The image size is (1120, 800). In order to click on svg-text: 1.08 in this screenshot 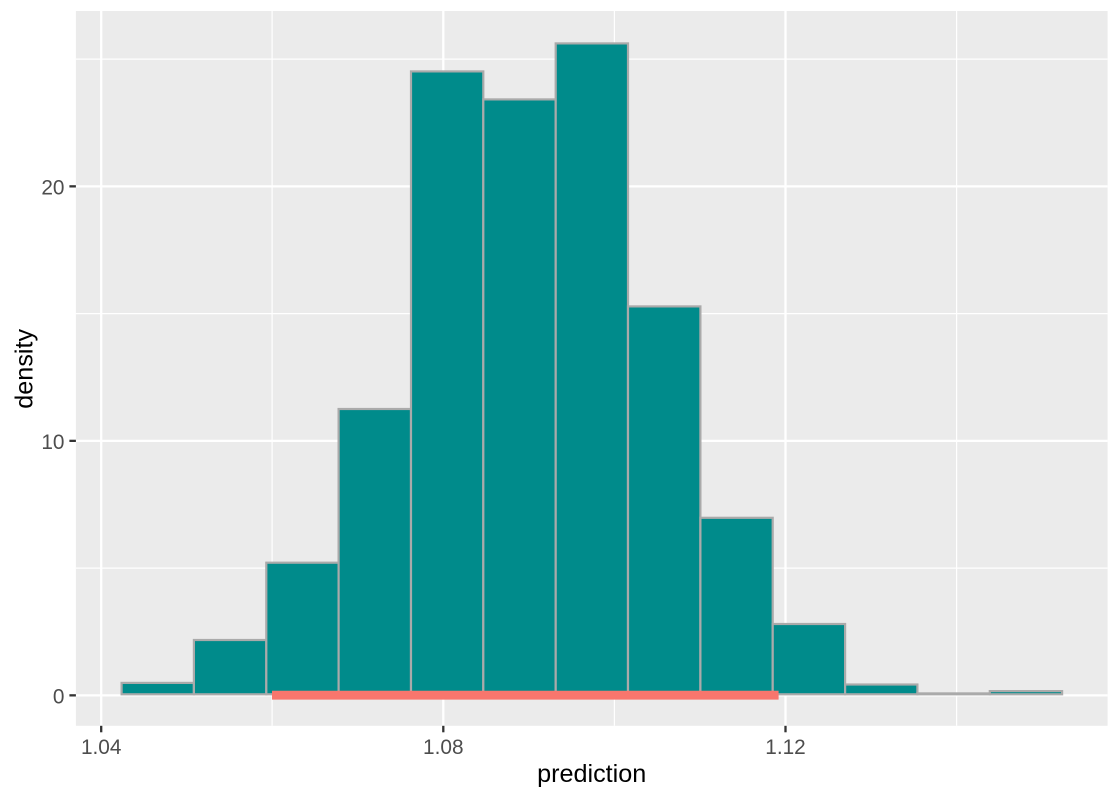, I will do `click(443, 747)`.